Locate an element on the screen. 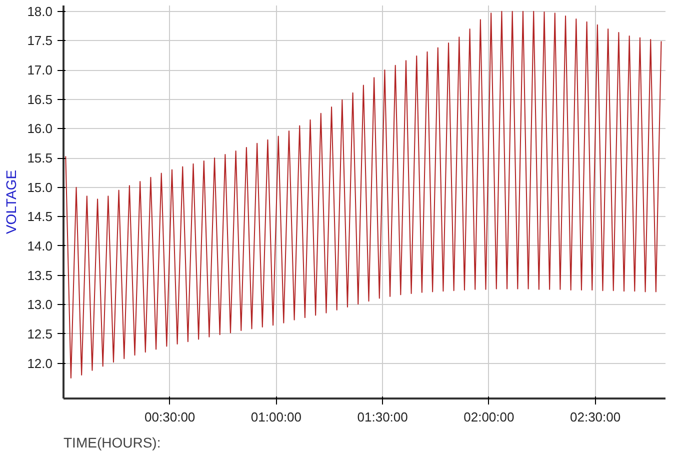  x-tick-label: 01:30:00 is located at coordinates (382, 417).